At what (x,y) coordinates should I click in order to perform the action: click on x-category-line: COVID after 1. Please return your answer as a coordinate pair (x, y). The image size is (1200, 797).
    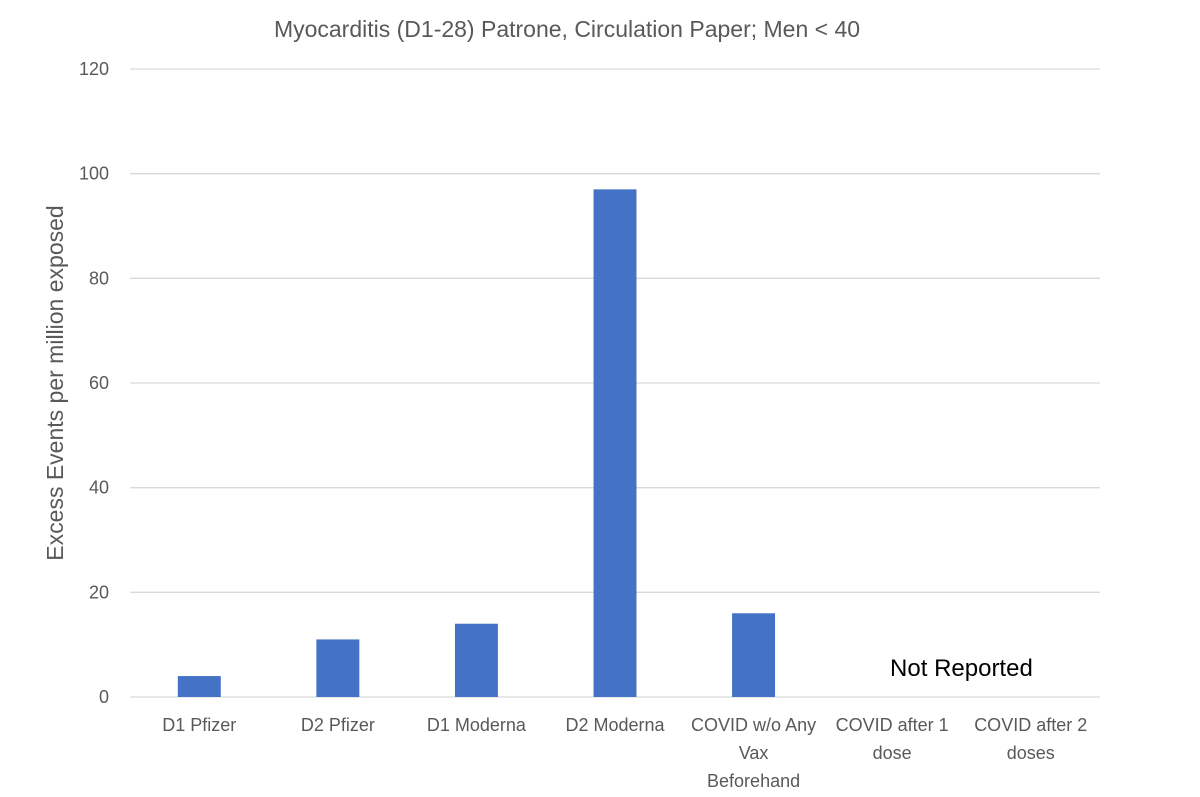
    Looking at the image, I should click on (892, 725).